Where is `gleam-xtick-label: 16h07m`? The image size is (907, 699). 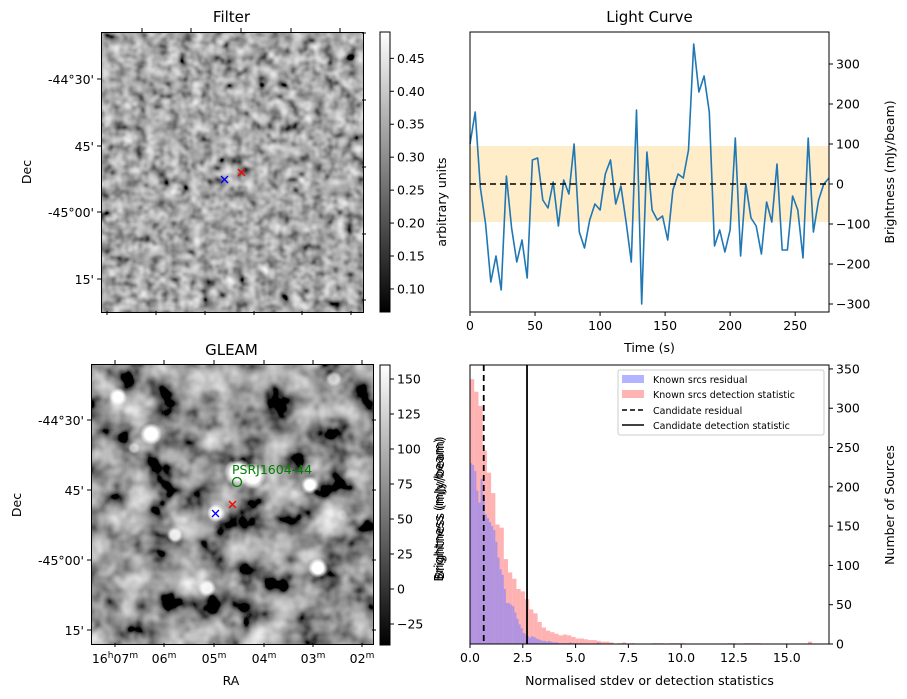 gleam-xtick-label: 16h07m is located at coordinates (115, 658).